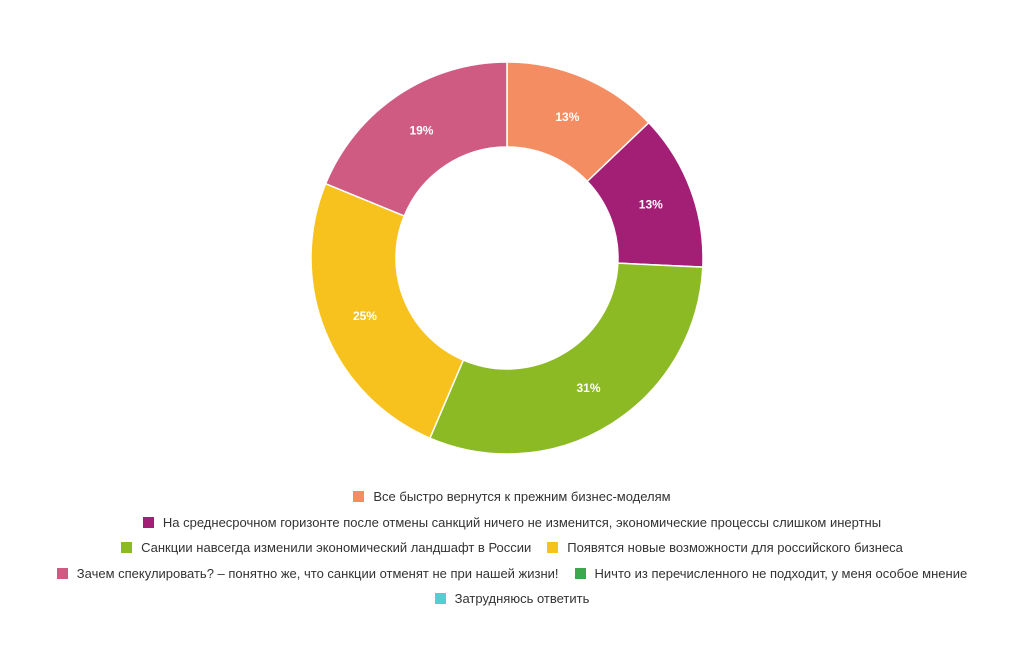 This screenshot has height=660, width=1024. Describe the element at coordinates (508, 252) in the screenshot. I see `donut-slice-labels: 13% 13% 31% 25% 19%` at that location.